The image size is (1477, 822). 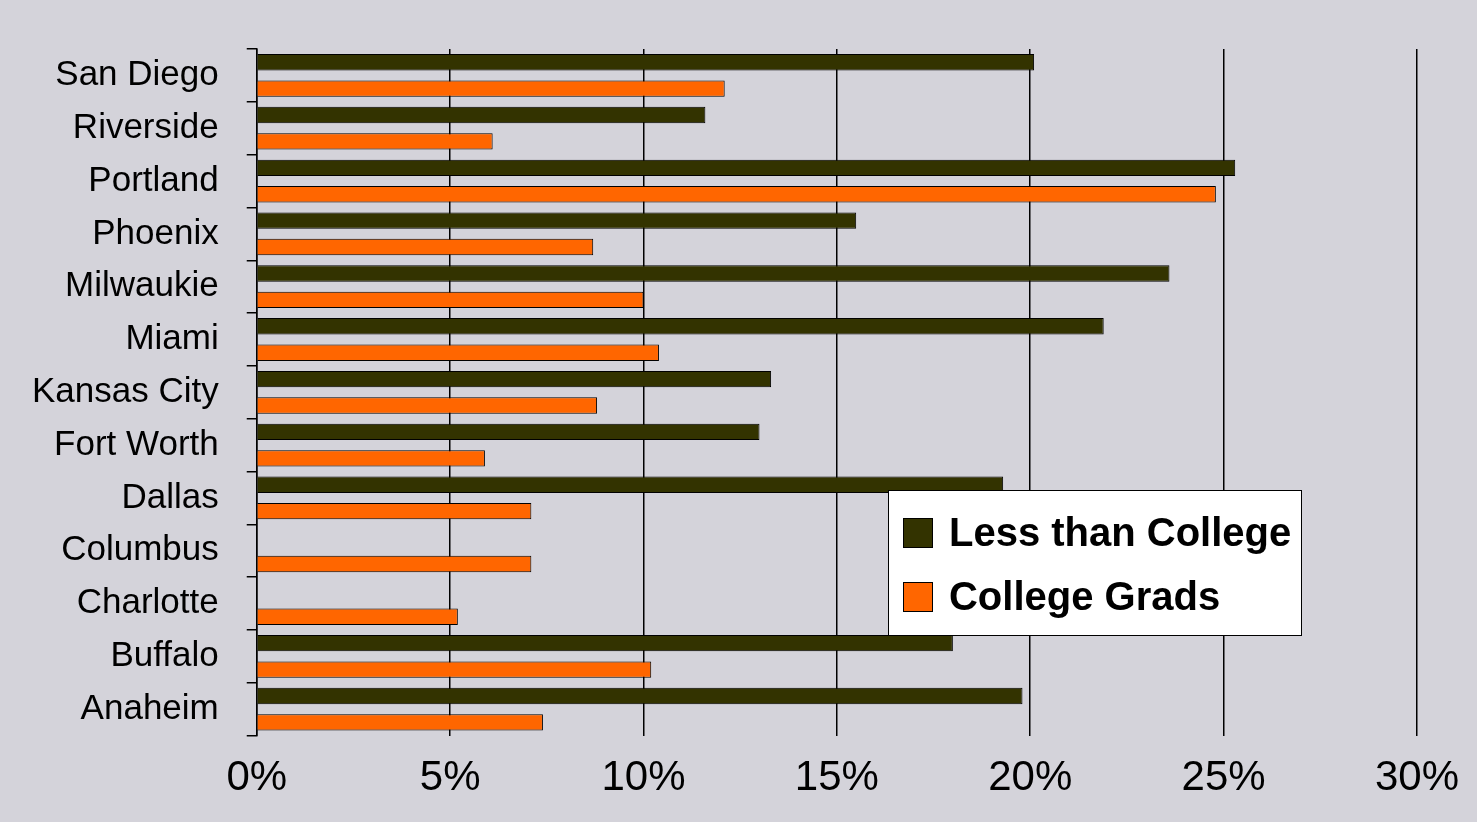 I want to click on legend-label: Less than College, so click(x=1120, y=533).